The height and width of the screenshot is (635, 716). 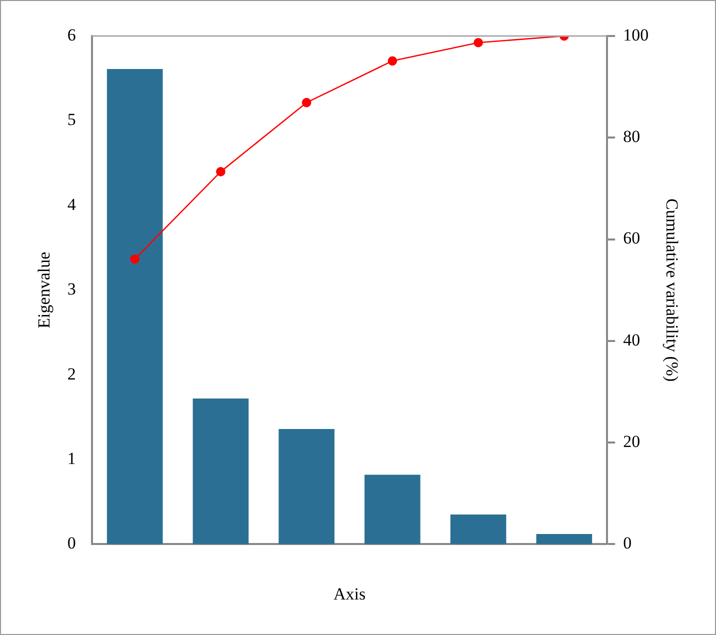 I want to click on y-tick-label: 0, so click(x=71, y=543).